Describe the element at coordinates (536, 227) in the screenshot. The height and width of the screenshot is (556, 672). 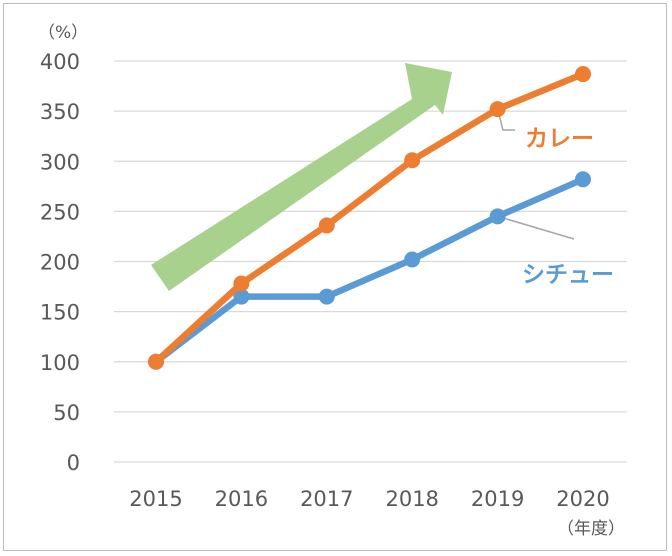
I see `leader-line-stew` at that location.